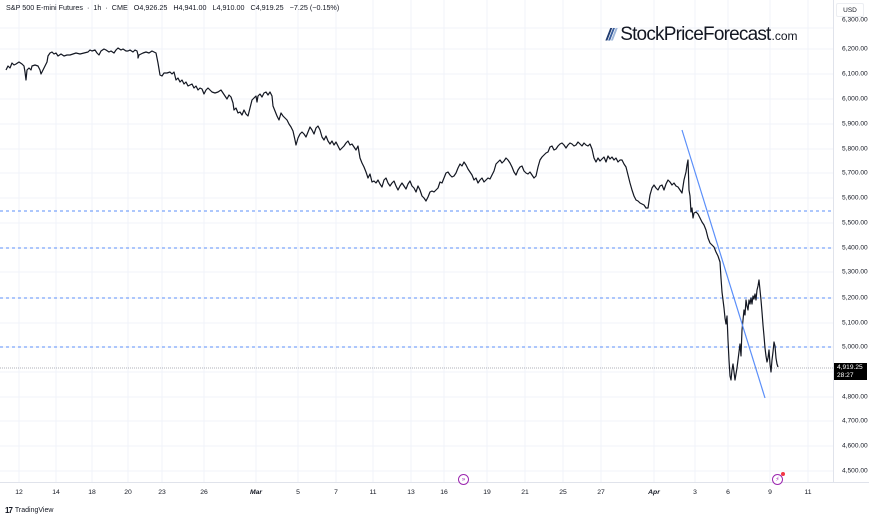 The height and width of the screenshot is (519, 875). Describe the element at coordinates (855, 49) in the screenshot. I see `price-tick: 6,200.00` at that location.